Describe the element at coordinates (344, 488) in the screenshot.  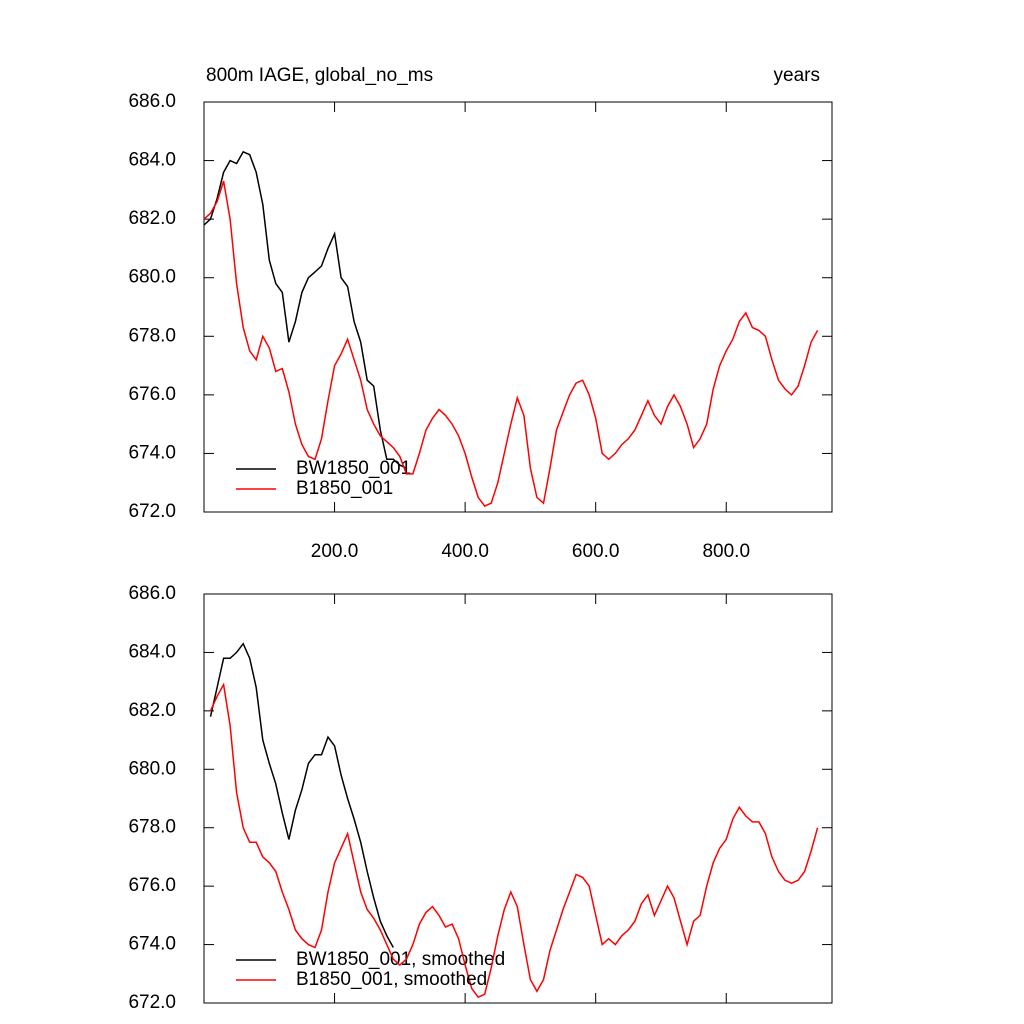
I see `legend-label: B1850_001` at that location.